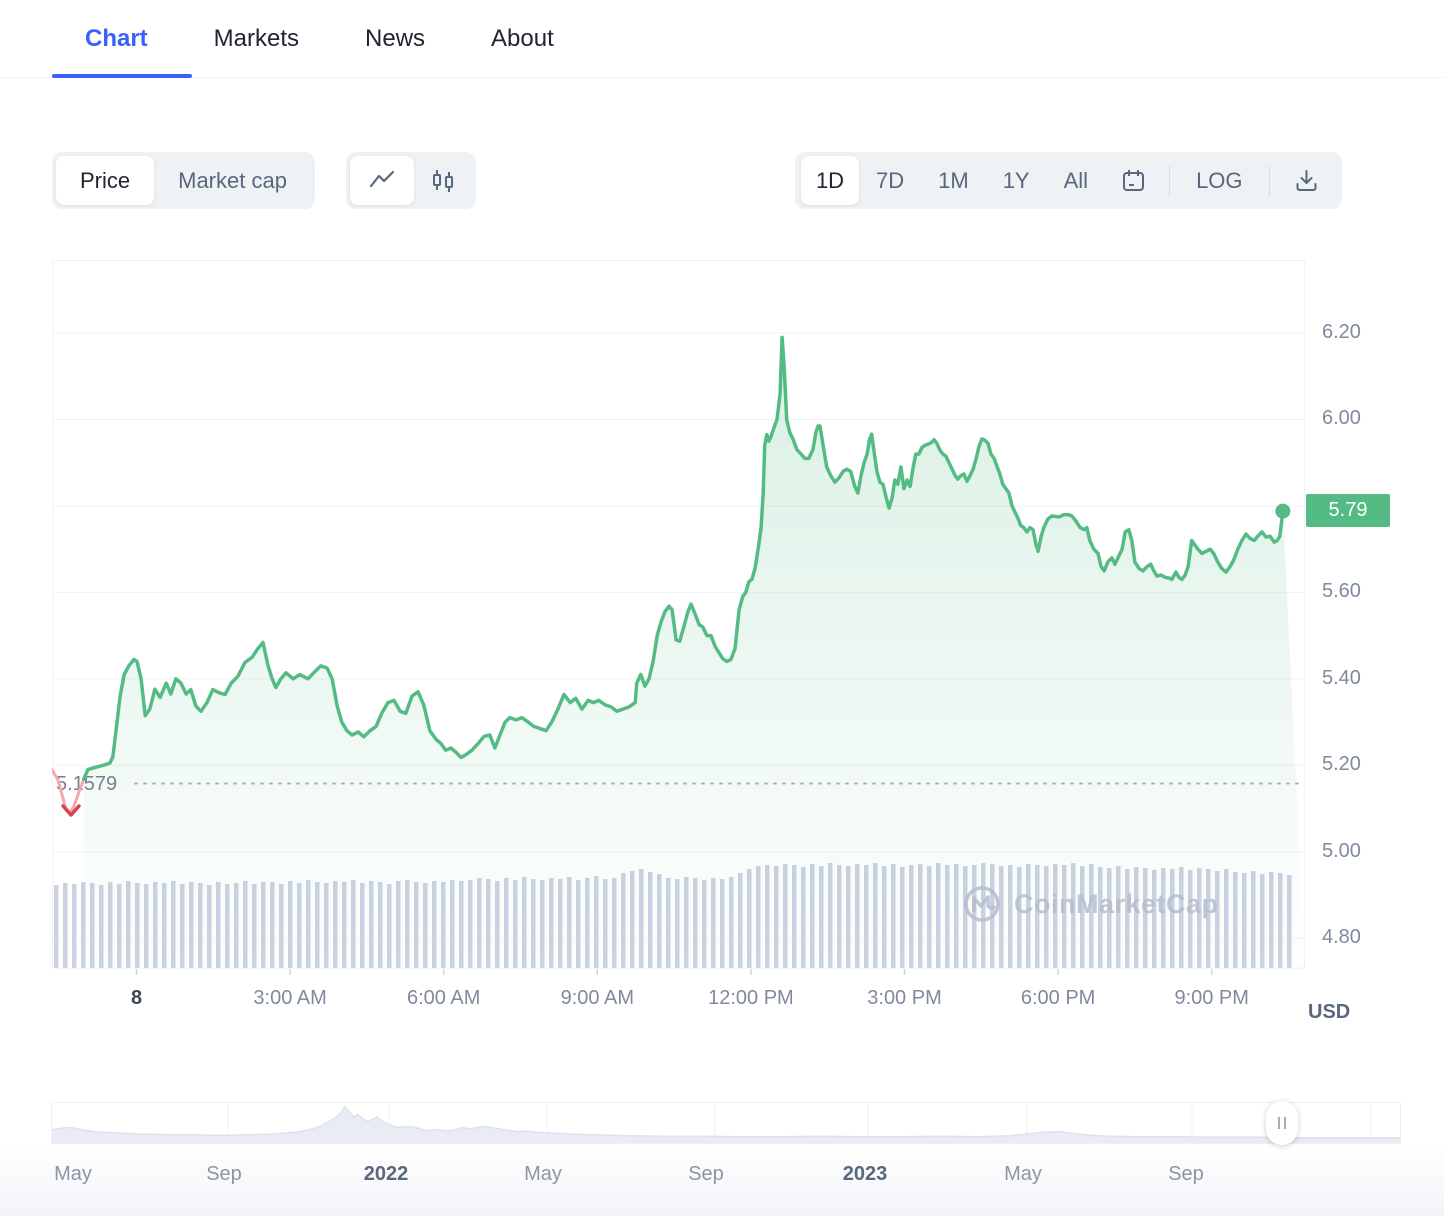 This screenshot has height=1216, width=1444. What do you see at coordinates (256, 38) in the screenshot?
I see `tab-markets: Markets` at bounding box center [256, 38].